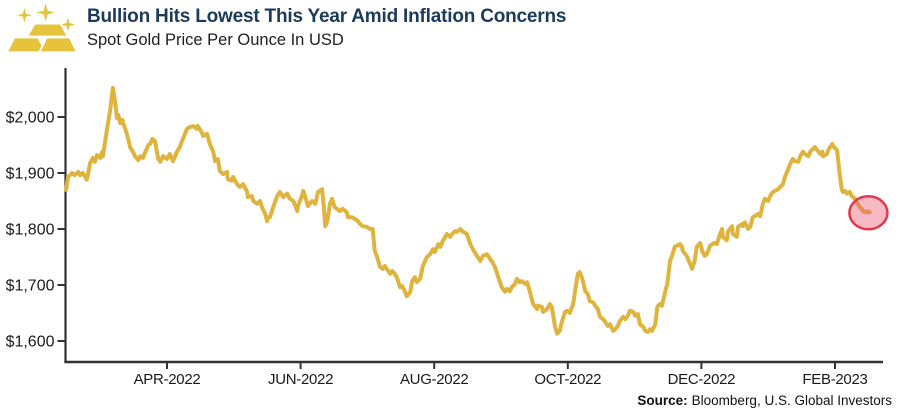 This screenshot has height=416, width=900. What do you see at coordinates (42, 28) in the screenshot?
I see `gold-bars-icon-svg` at bounding box center [42, 28].